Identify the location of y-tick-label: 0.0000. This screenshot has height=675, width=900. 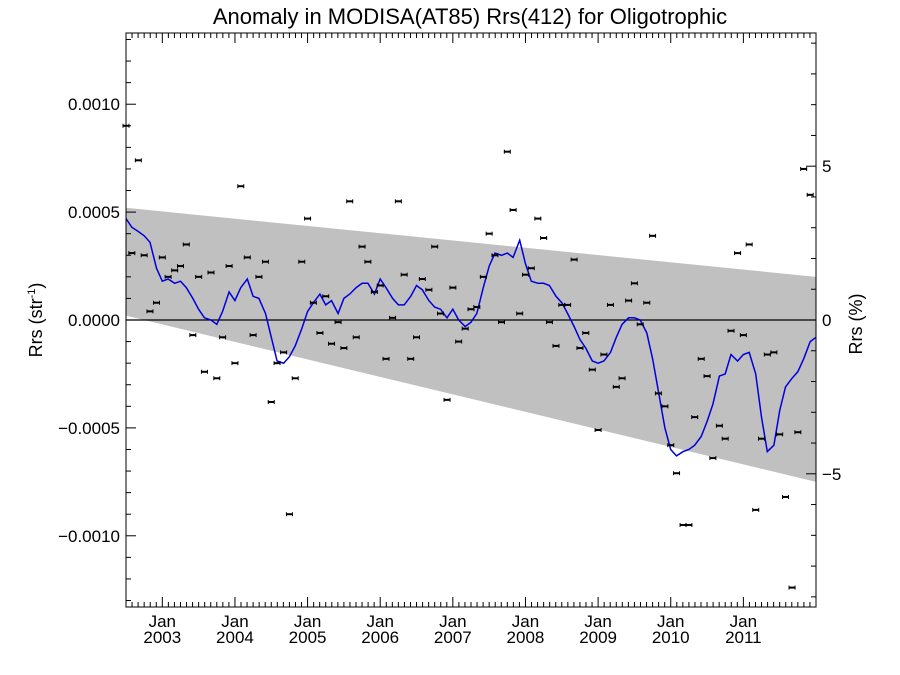
(94, 320).